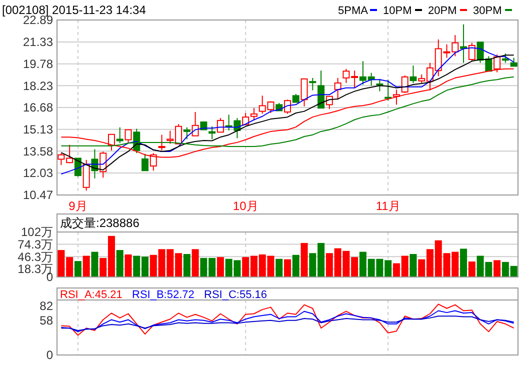  Describe the element at coordinates (50, 355) in the screenshot. I see `y-tick-label: 0` at that location.